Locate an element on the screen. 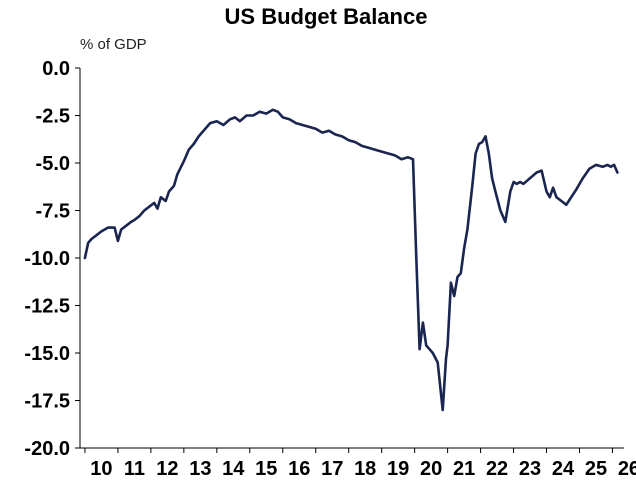  x-tick-label: 17 is located at coordinates (332, 469).